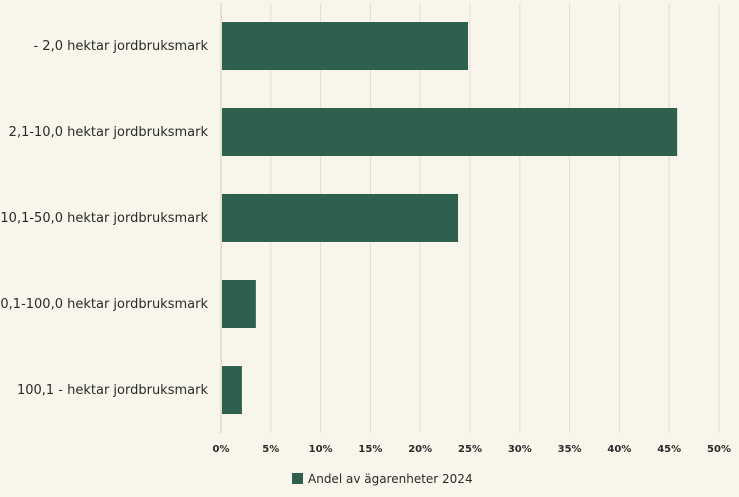 The height and width of the screenshot is (497, 739). What do you see at coordinates (520, 449) in the screenshot?
I see `x-tick-label: 30%` at bounding box center [520, 449].